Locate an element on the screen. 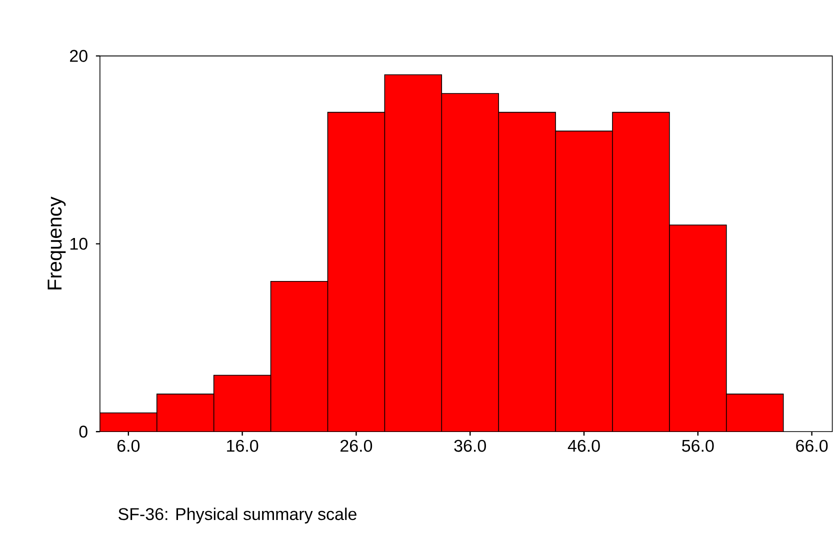 This screenshot has width=834, height=549. x-tick-label: 26.0 is located at coordinates (356, 446).